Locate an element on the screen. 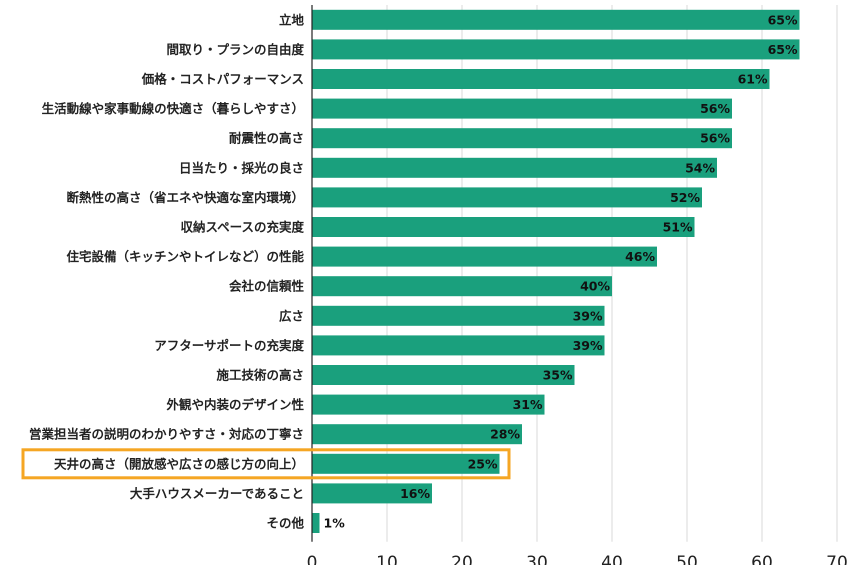  category-label: 価格・コストパフォーマンス is located at coordinates (222, 79).